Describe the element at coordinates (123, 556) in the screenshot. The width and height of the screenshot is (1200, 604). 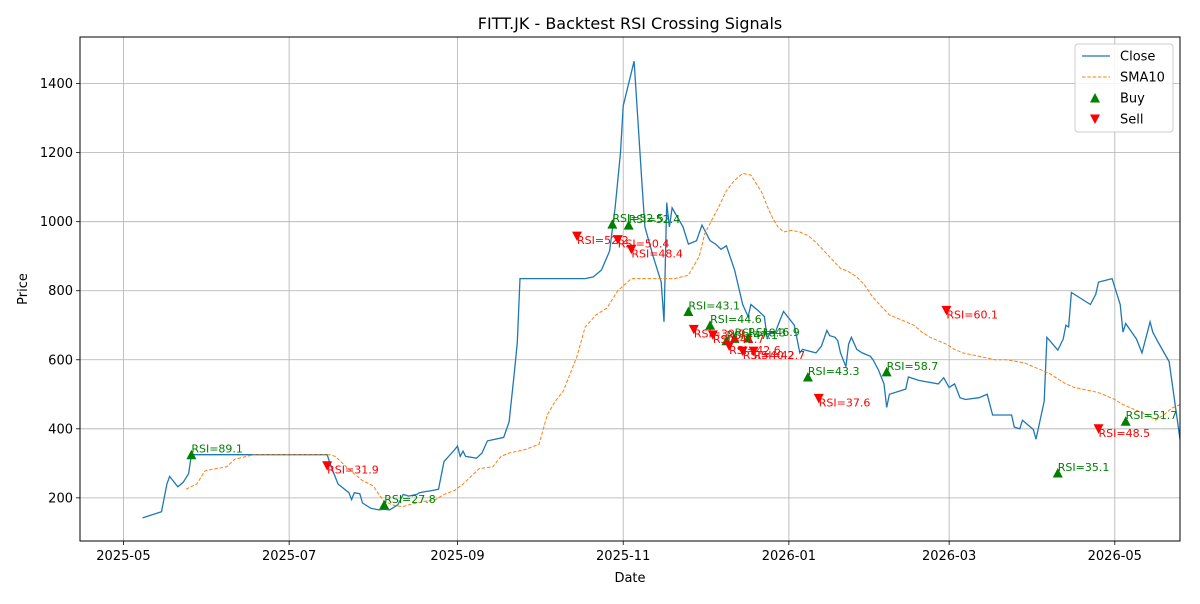
I see `x-tick-label: 2025-05` at that location.